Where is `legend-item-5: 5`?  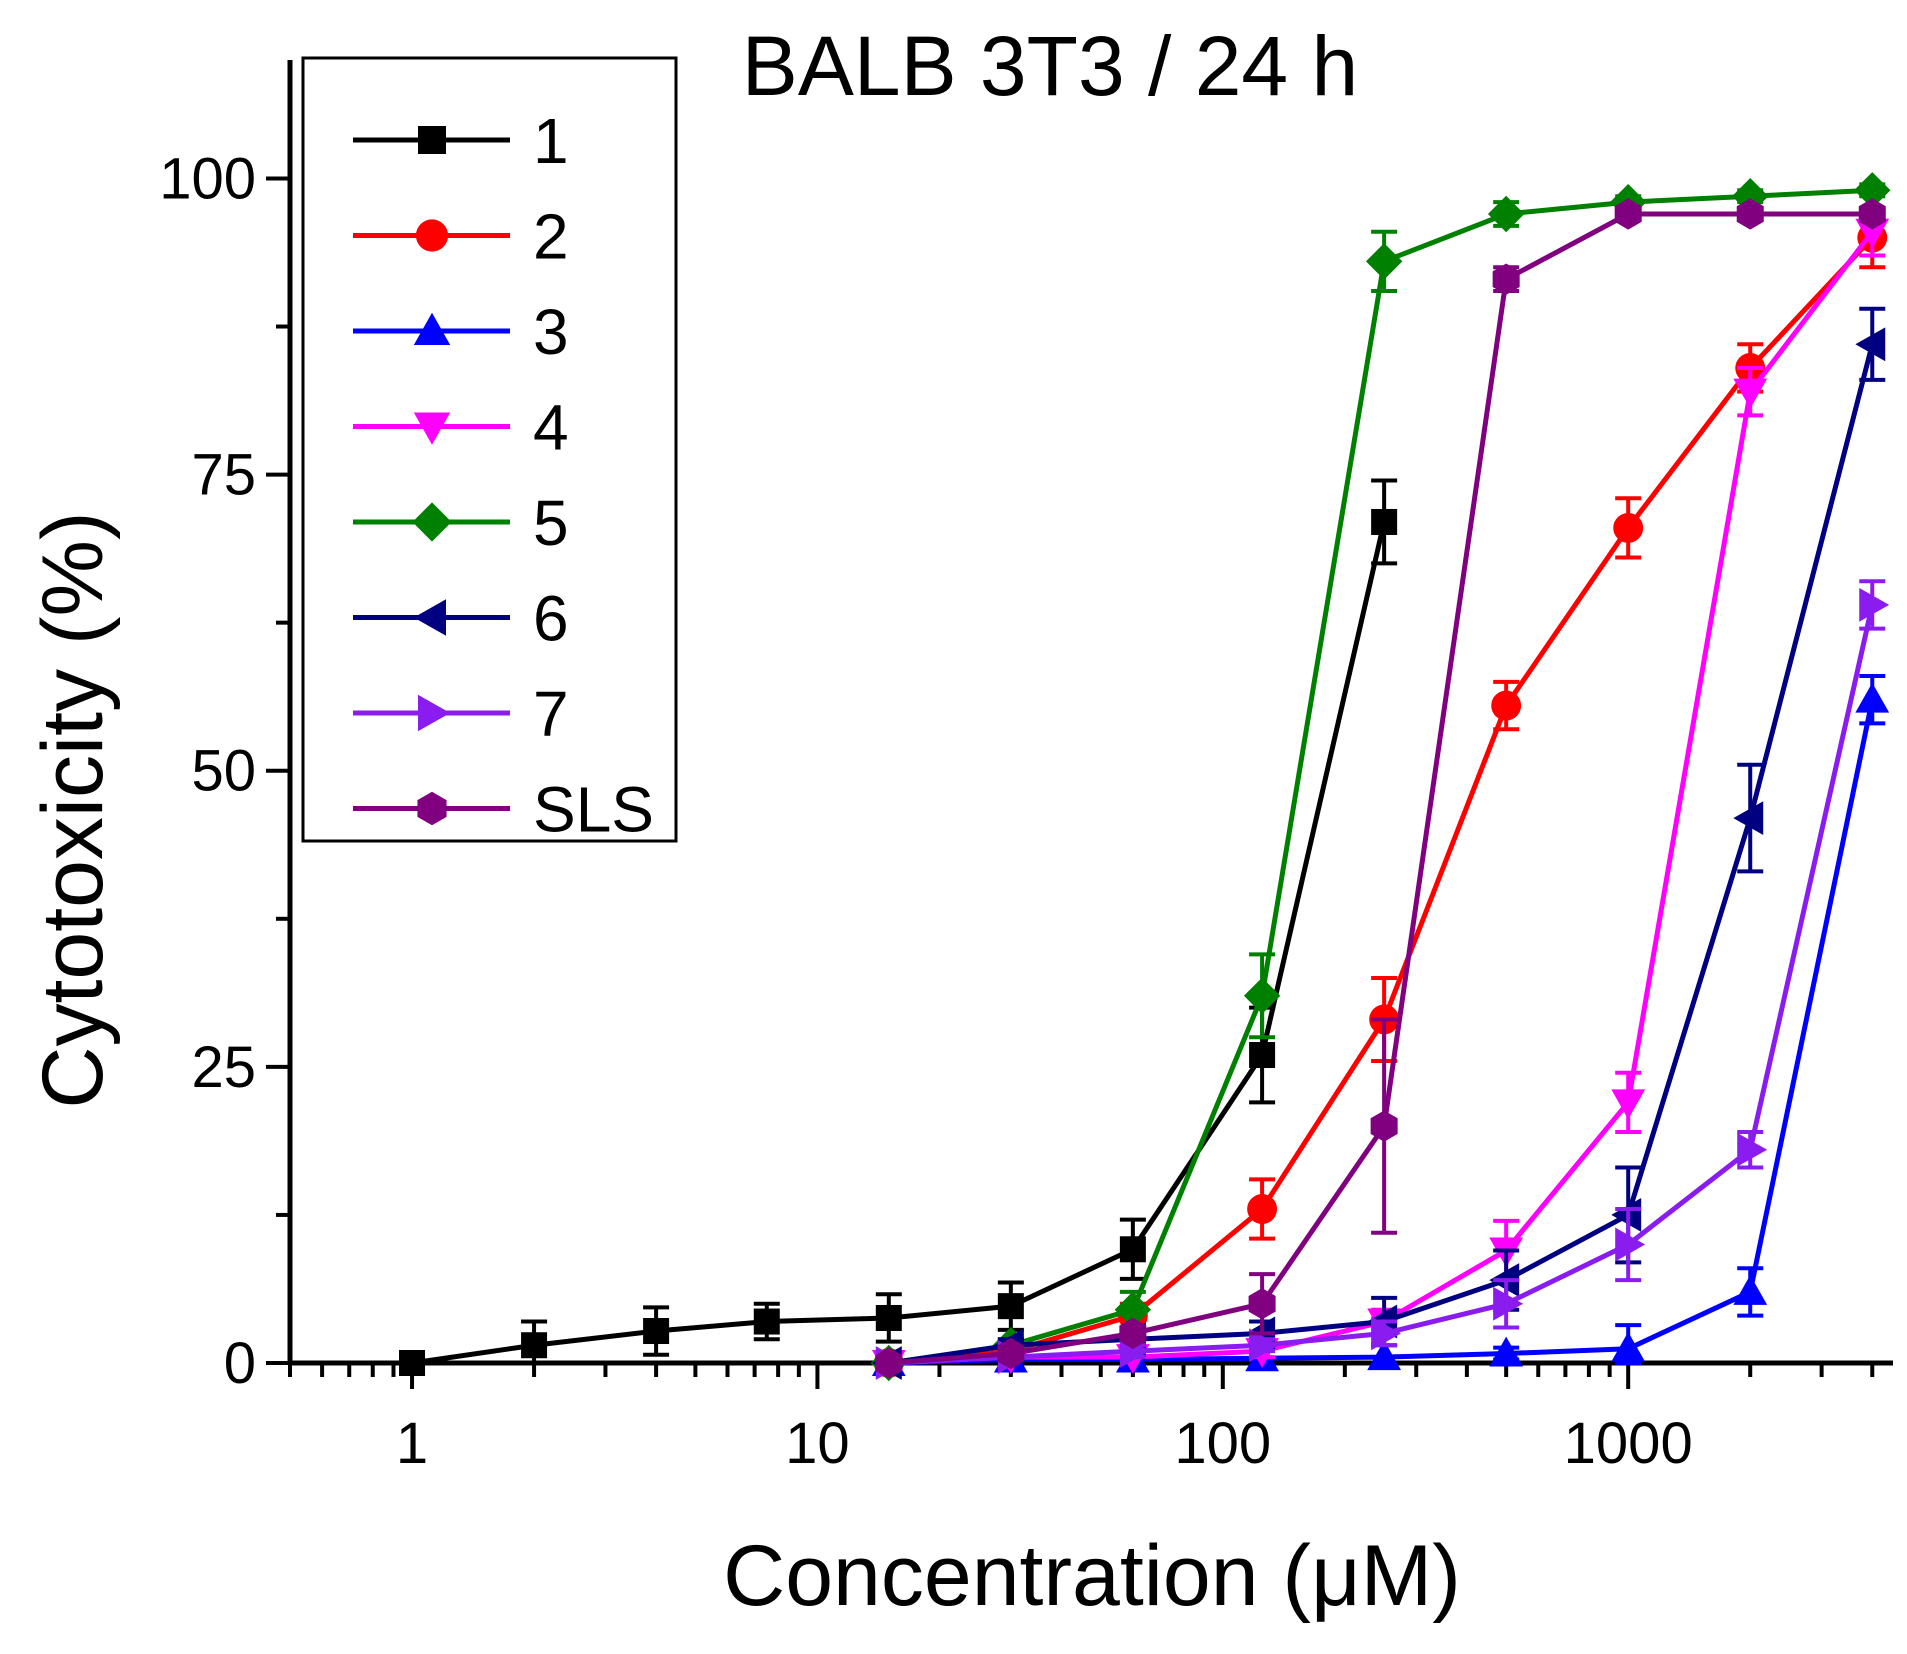 legend-item-5: 5 is located at coordinates (461, 523).